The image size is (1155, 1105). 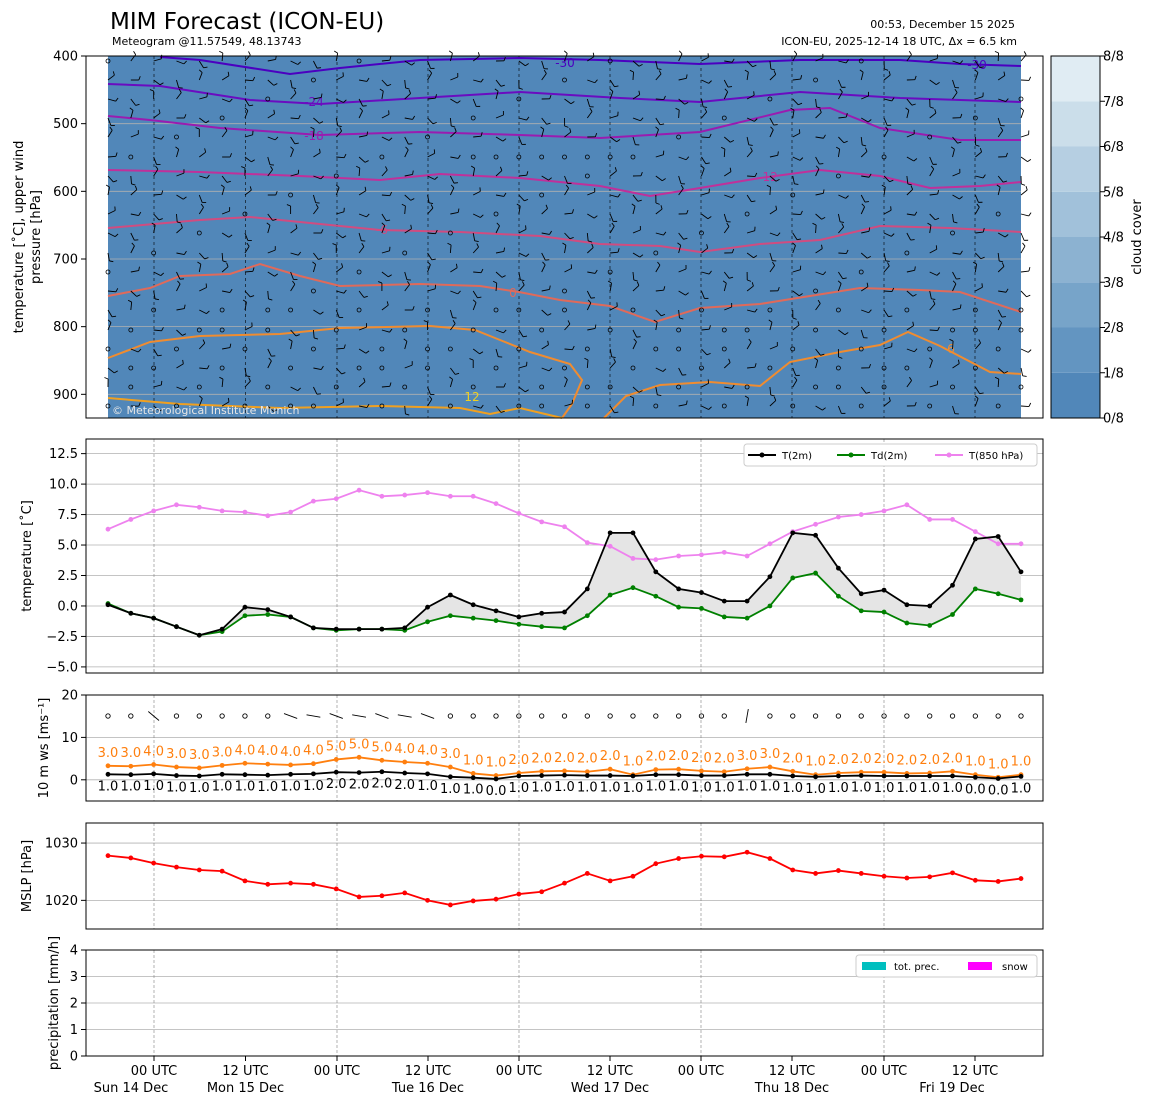 I want to click on colorbar-band, so click(x=1075, y=260).